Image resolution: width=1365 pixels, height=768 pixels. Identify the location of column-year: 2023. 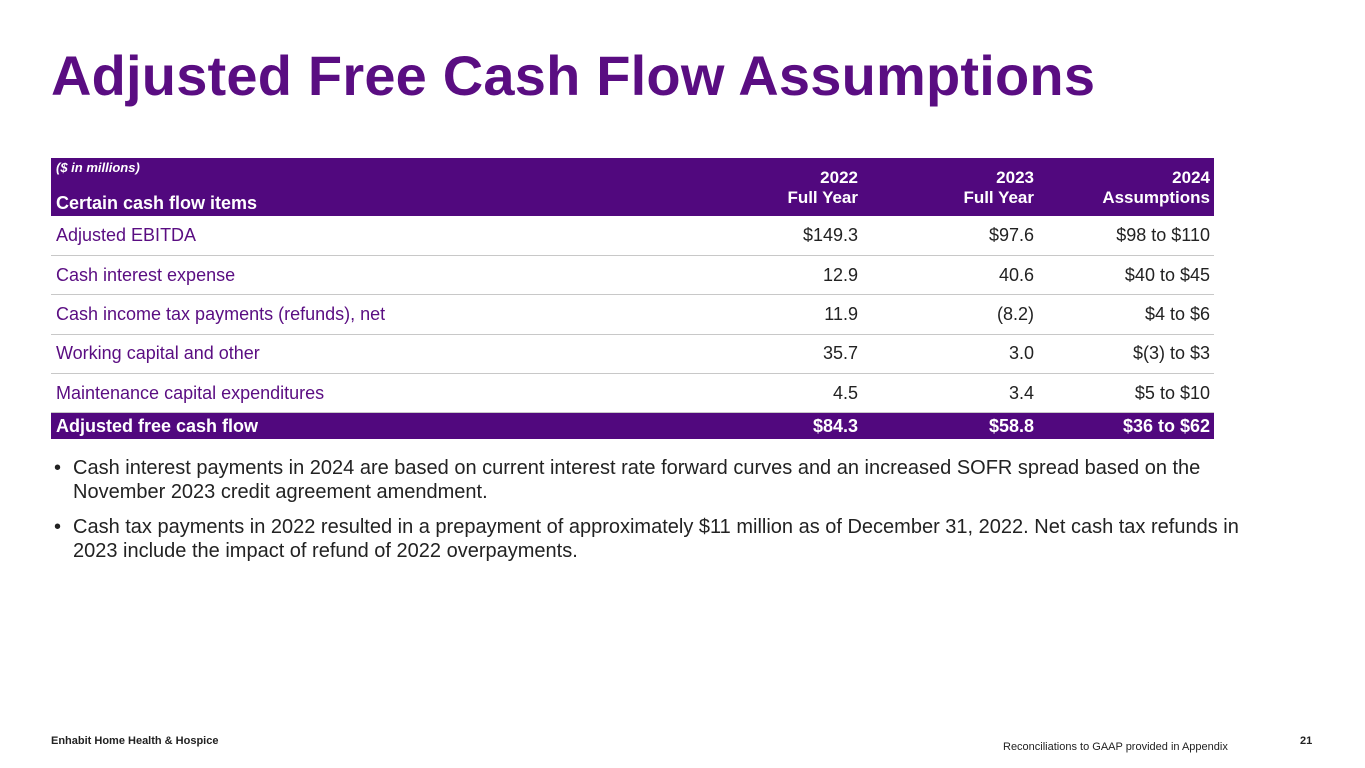
(1015, 177).